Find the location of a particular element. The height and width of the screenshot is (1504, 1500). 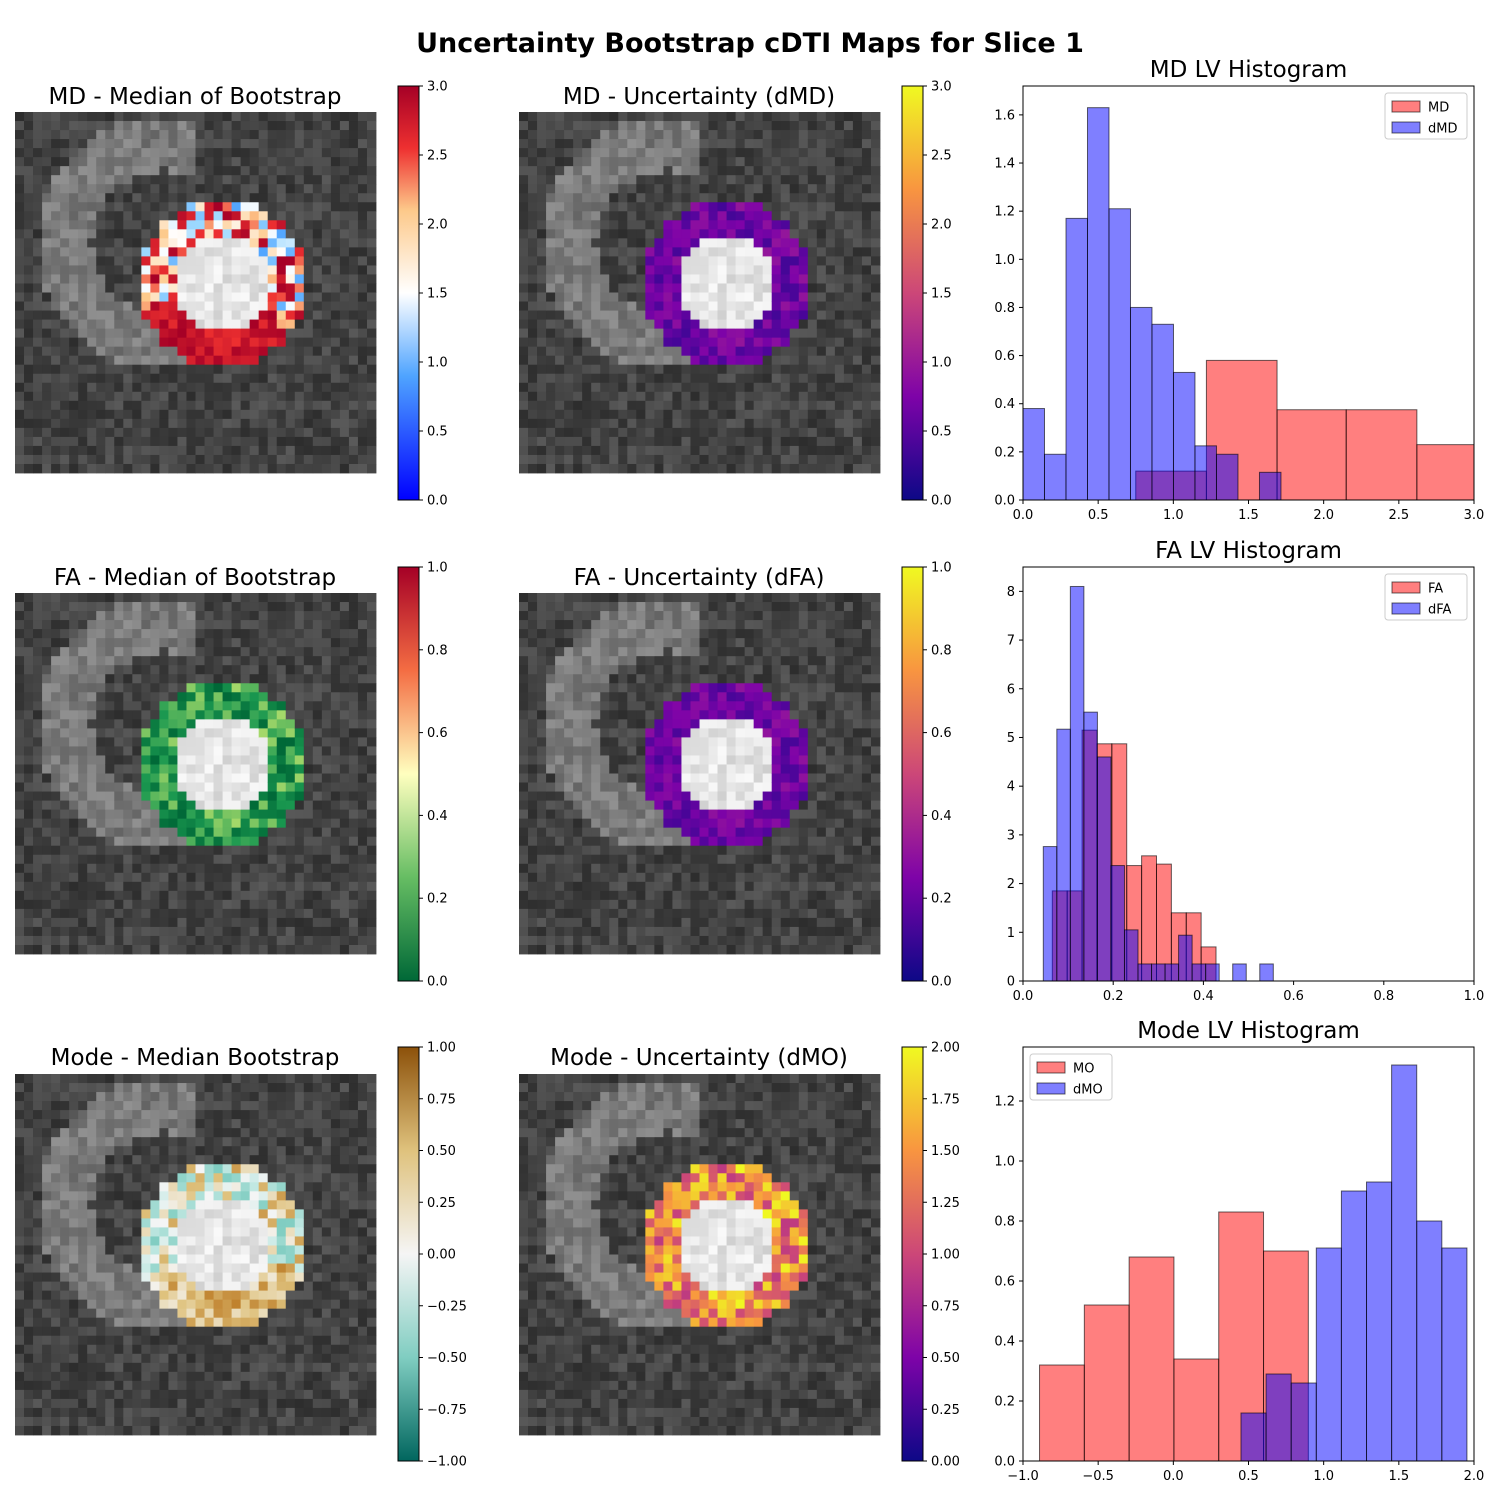

colorbar-fa: 0.00.20.40.60.81.0 is located at coordinates (423, 775).